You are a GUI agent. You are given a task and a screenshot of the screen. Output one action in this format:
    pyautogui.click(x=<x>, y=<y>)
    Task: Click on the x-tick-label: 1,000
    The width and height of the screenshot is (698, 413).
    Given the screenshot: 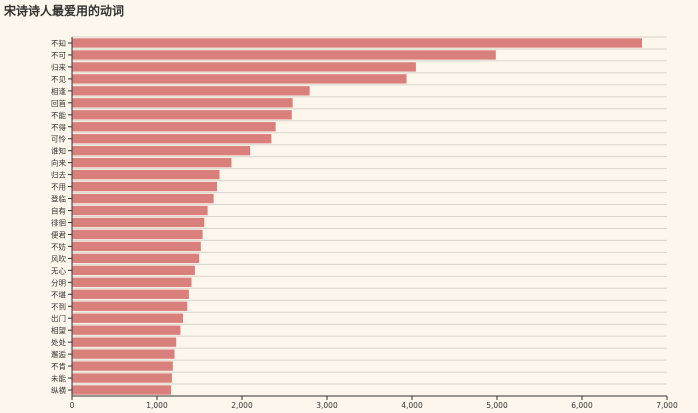 What is the action you would take?
    pyautogui.click(x=157, y=405)
    